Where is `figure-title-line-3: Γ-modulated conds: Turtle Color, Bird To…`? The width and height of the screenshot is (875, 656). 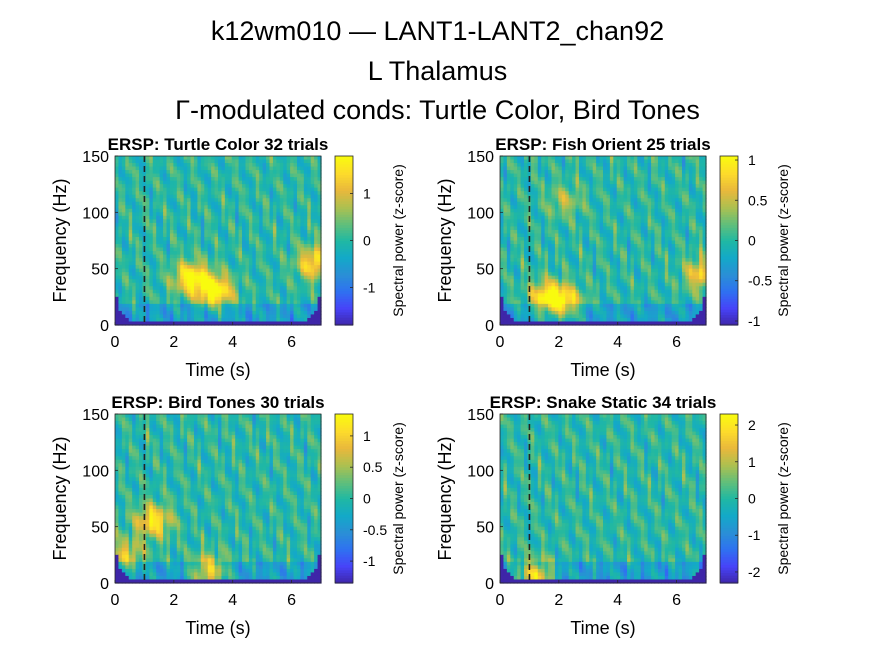
figure-title-line-3: Γ-modulated conds: Turtle Color, Bird To… is located at coordinates (437, 110).